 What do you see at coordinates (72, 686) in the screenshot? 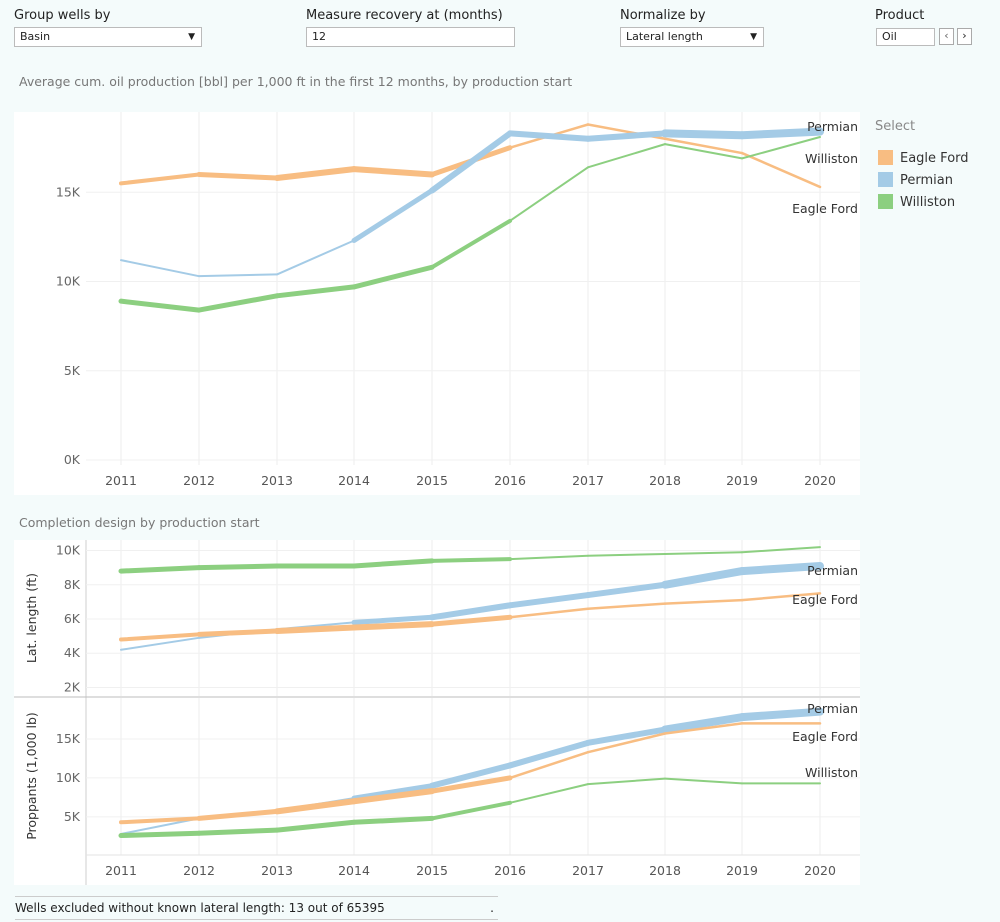
I see `y-tick-label: 2K` at bounding box center [72, 686].